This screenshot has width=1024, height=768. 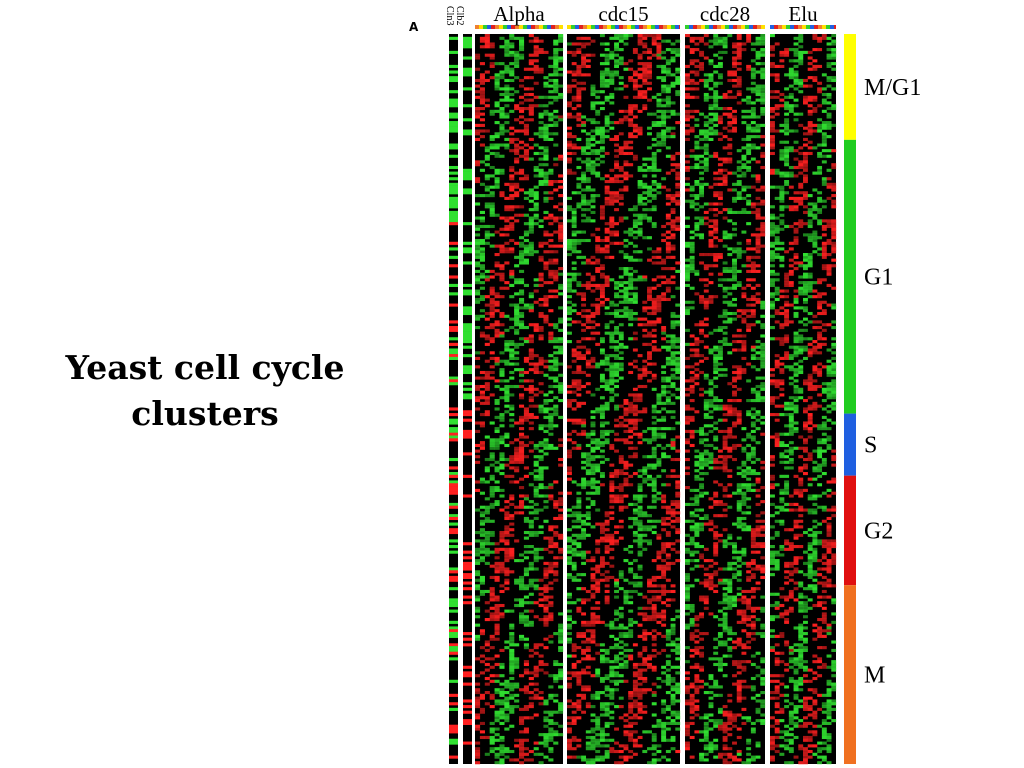 I want to click on phase-label-g1: G1, so click(x=878, y=278).